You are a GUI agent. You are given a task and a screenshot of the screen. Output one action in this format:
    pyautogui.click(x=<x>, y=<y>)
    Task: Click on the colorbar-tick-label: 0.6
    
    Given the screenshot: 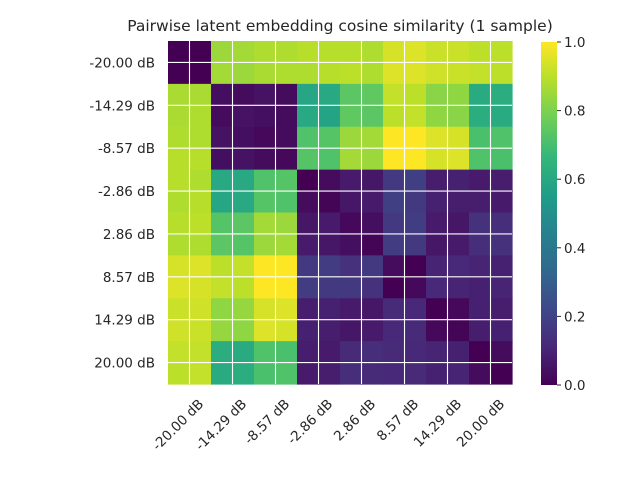 What is the action you would take?
    pyautogui.click(x=574, y=180)
    